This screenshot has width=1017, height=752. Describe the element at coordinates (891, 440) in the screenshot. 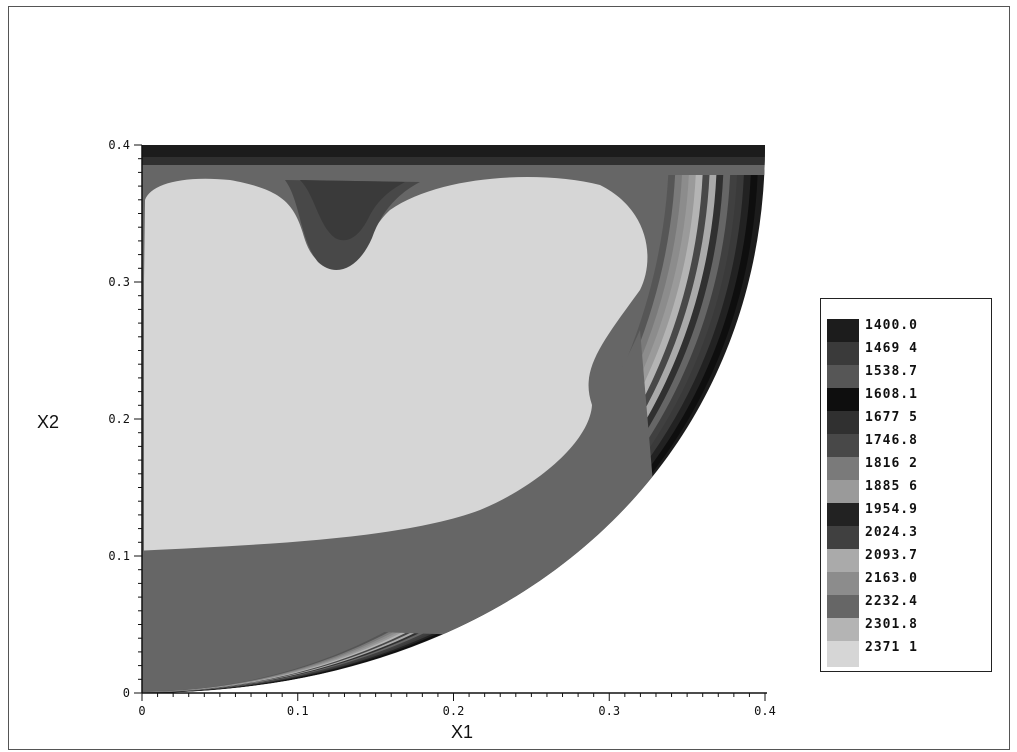

I see `legend-label: 1746.8` at that location.